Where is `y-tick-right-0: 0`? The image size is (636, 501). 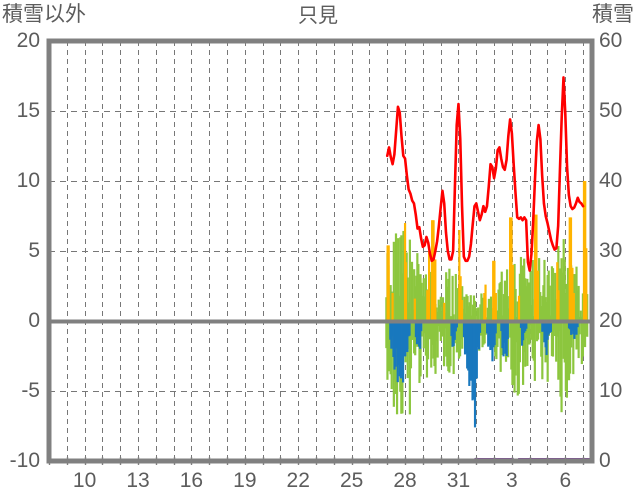 y-tick-right-0: 0 is located at coordinates (605, 460).